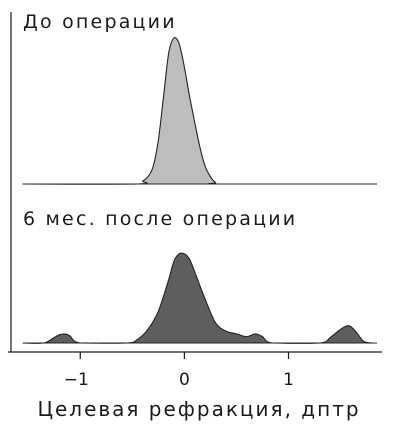 The height and width of the screenshot is (432, 406). Describe the element at coordinates (184, 380) in the screenshot. I see `x-tick-label: 0` at that location.